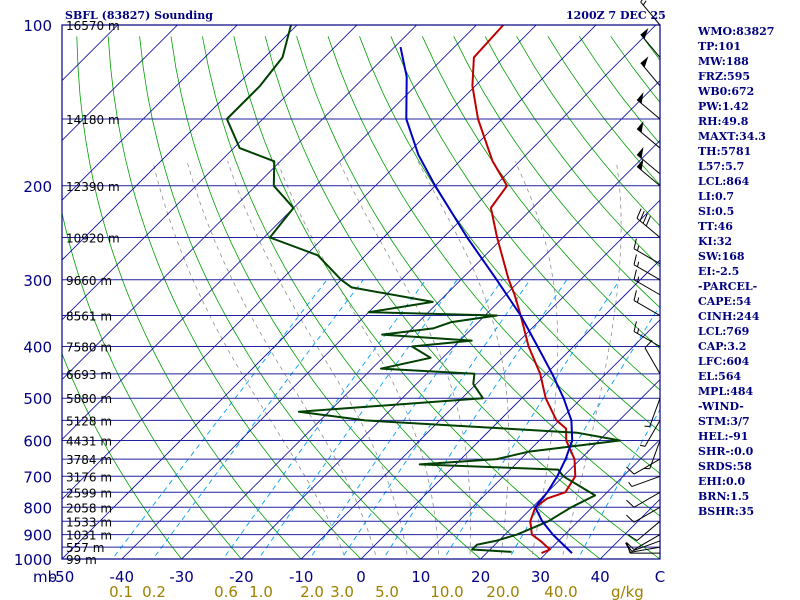 Image resolution: width=800 pixels, height=600 pixels. What do you see at coordinates (37, 26) in the screenshot?
I see `pressure-tick-label: 100` at bounding box center [37, 26].